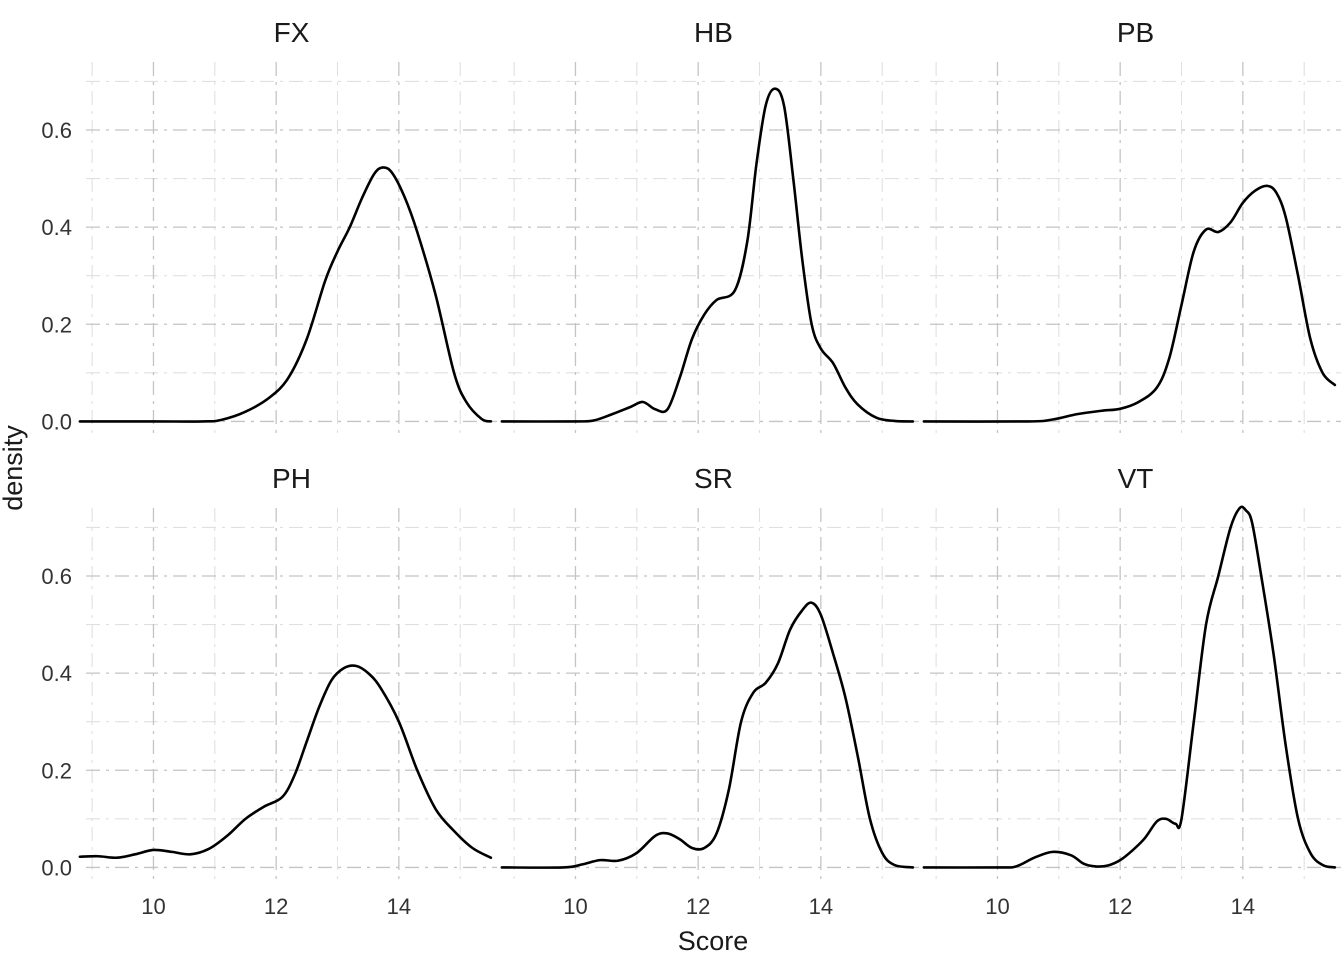  What do you see at coordinates (285, 762) in the screenshot?
I see `density-curve-ph` at bounding box center [285, 762].